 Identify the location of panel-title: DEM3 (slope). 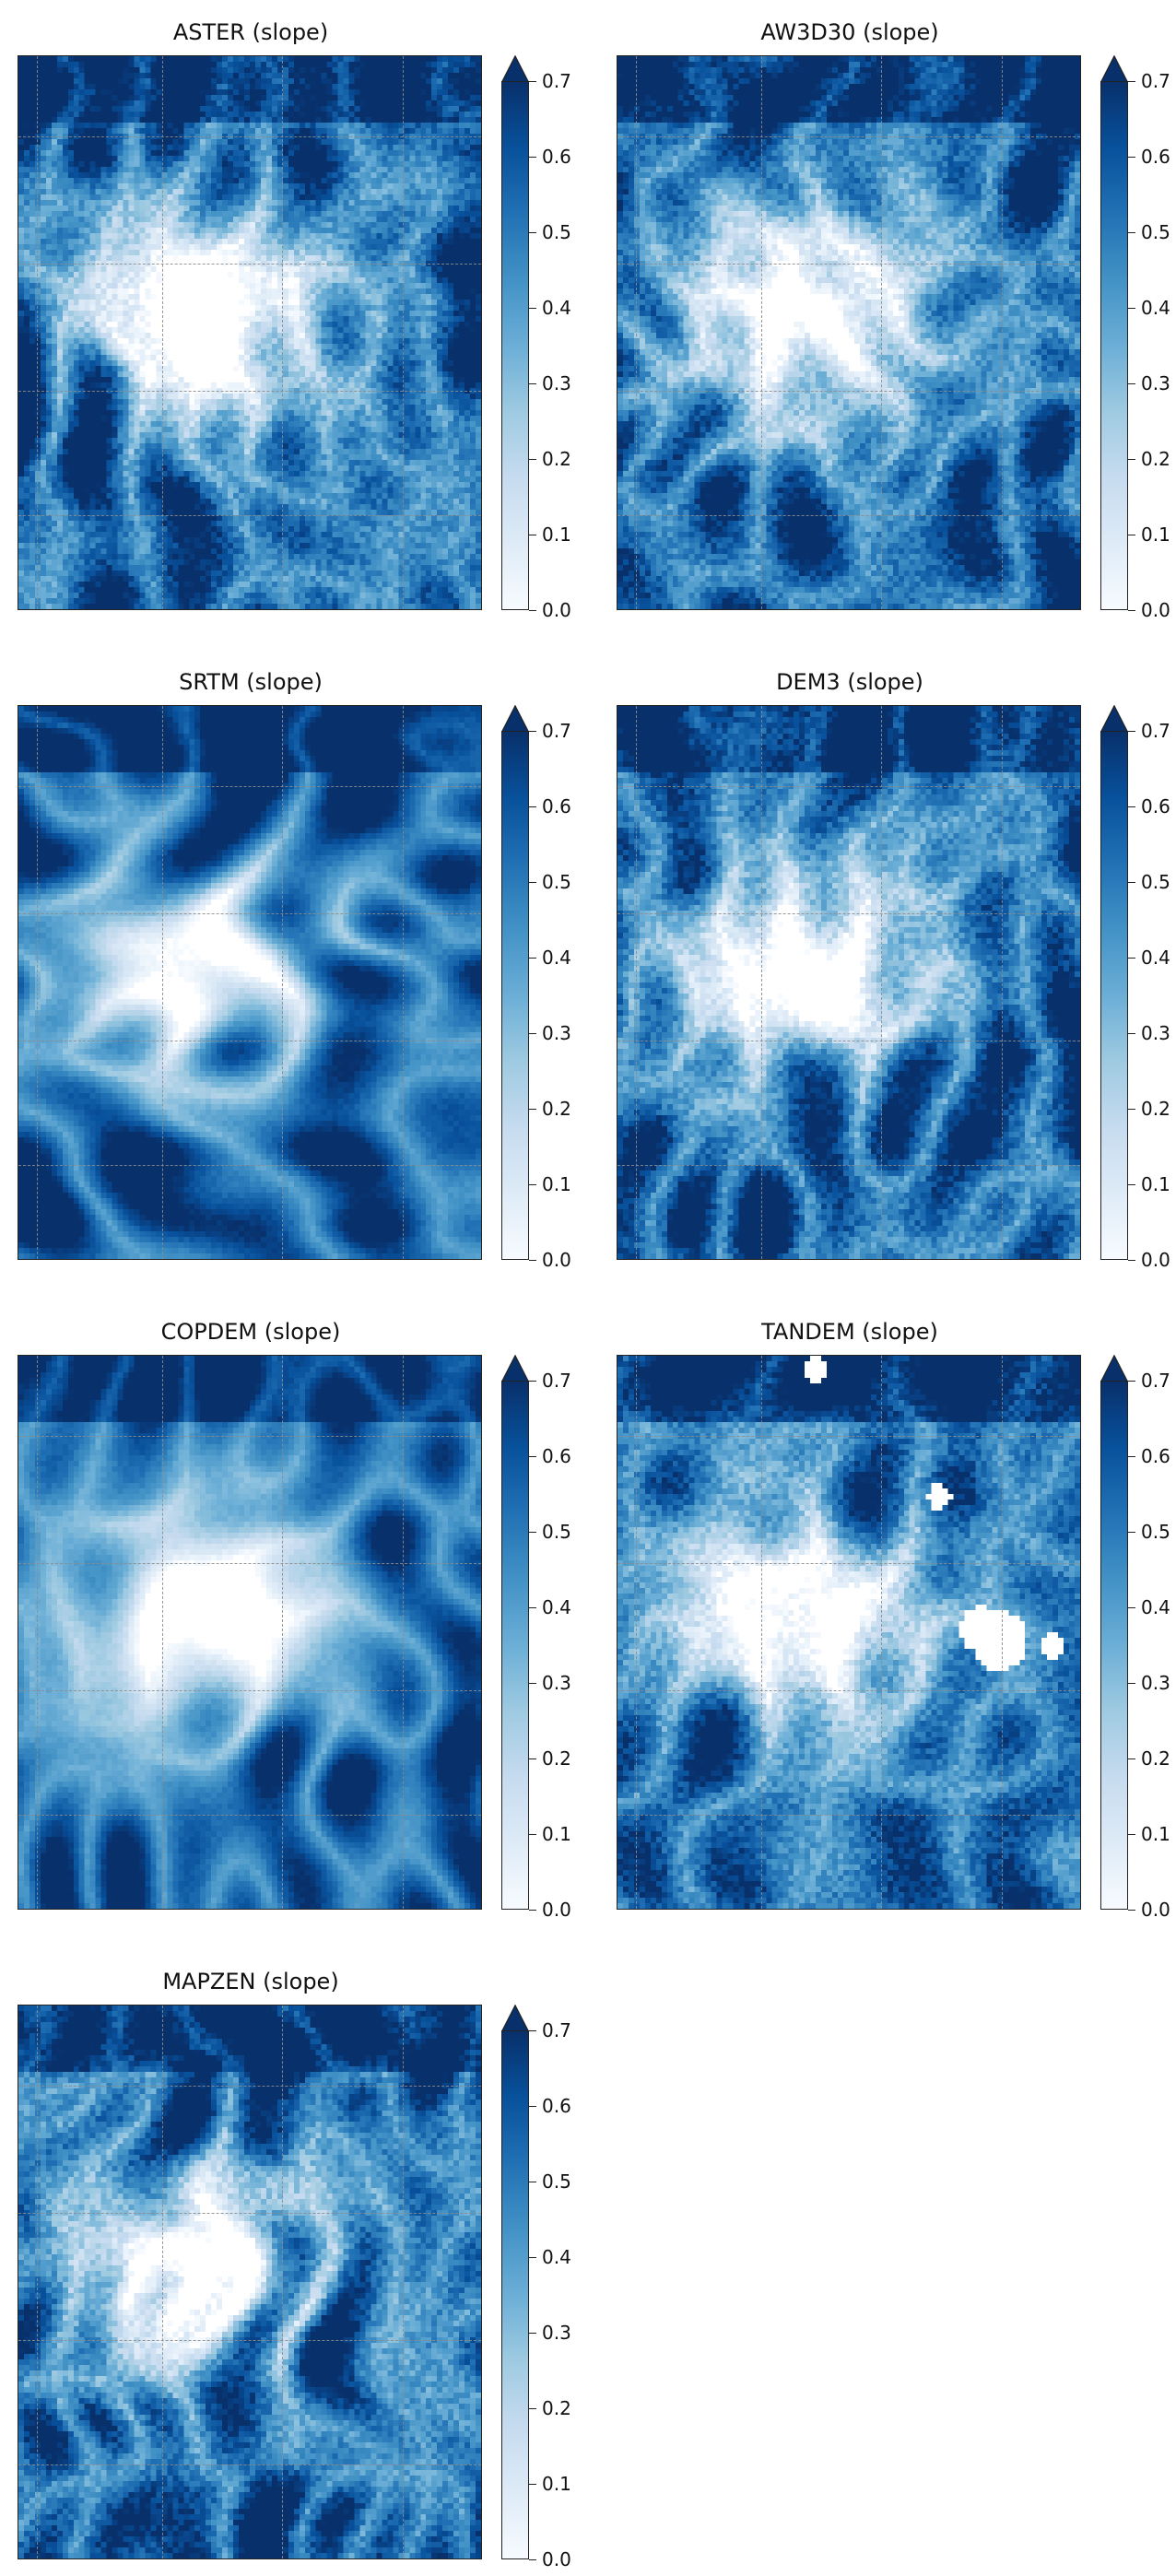
(849, 682).